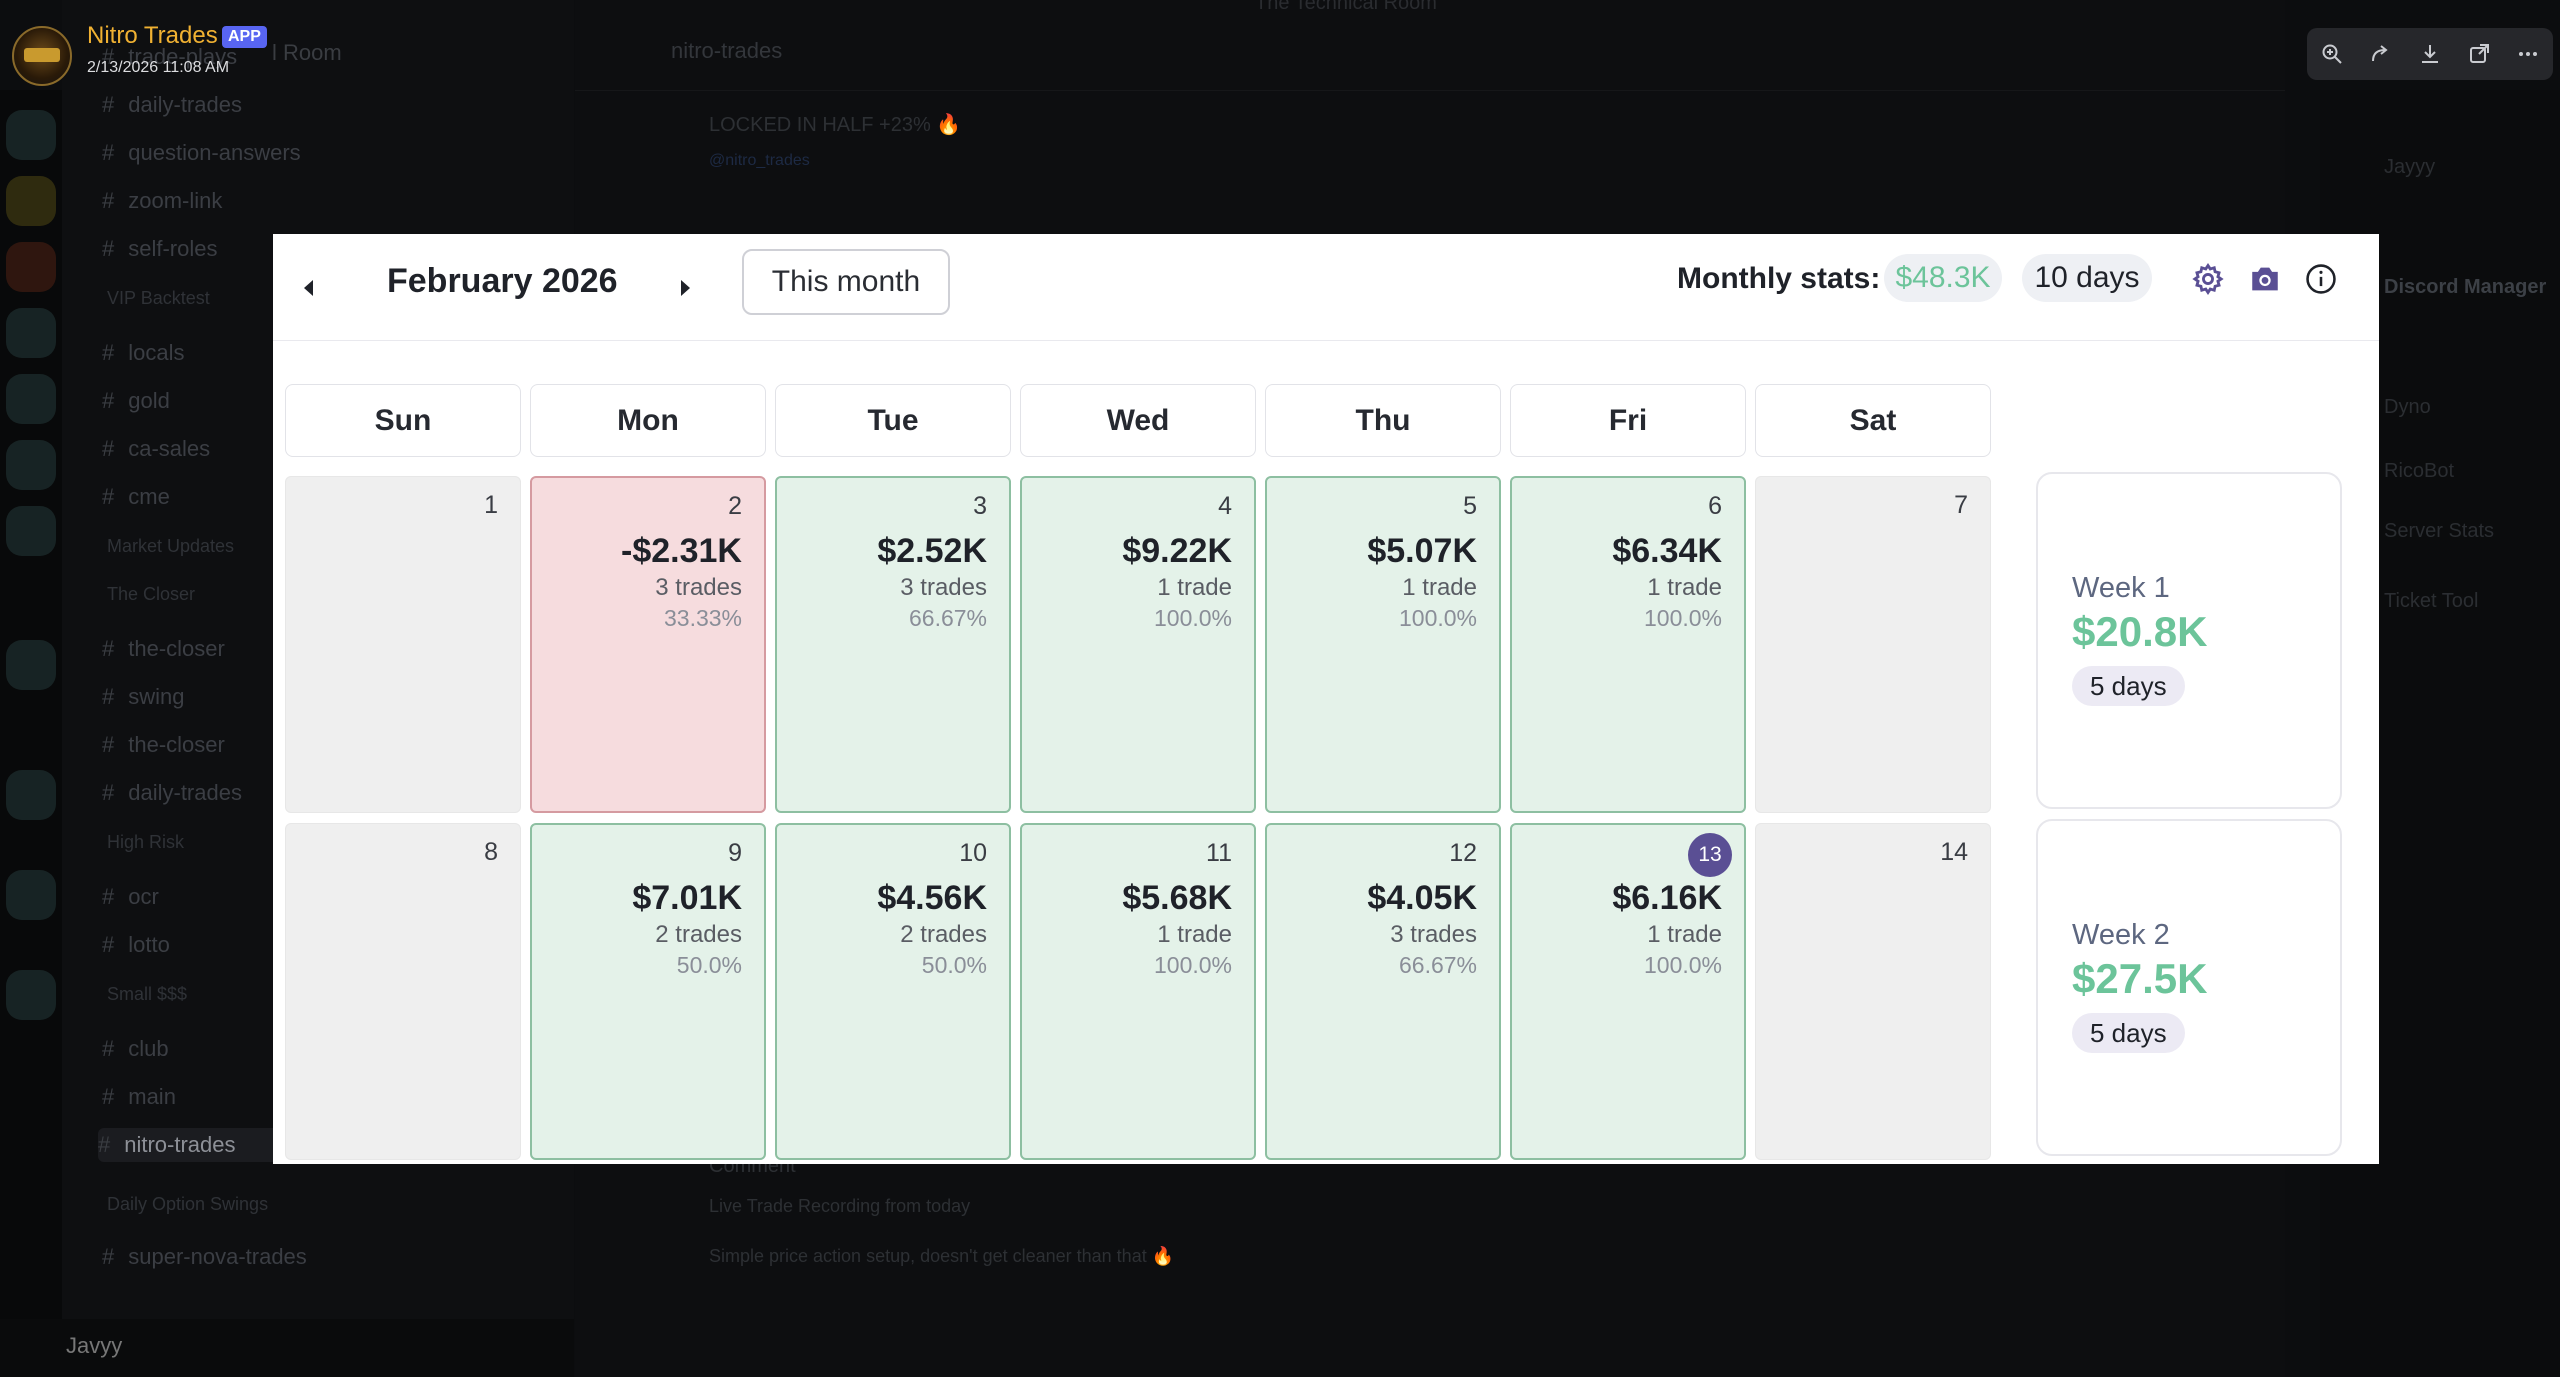 The width and height of the screenshot is (2560, 1377). Describe the element at coordinates (1346, 7) in the screenshot. I see `chat-top-text: The Technical Room` at that location.